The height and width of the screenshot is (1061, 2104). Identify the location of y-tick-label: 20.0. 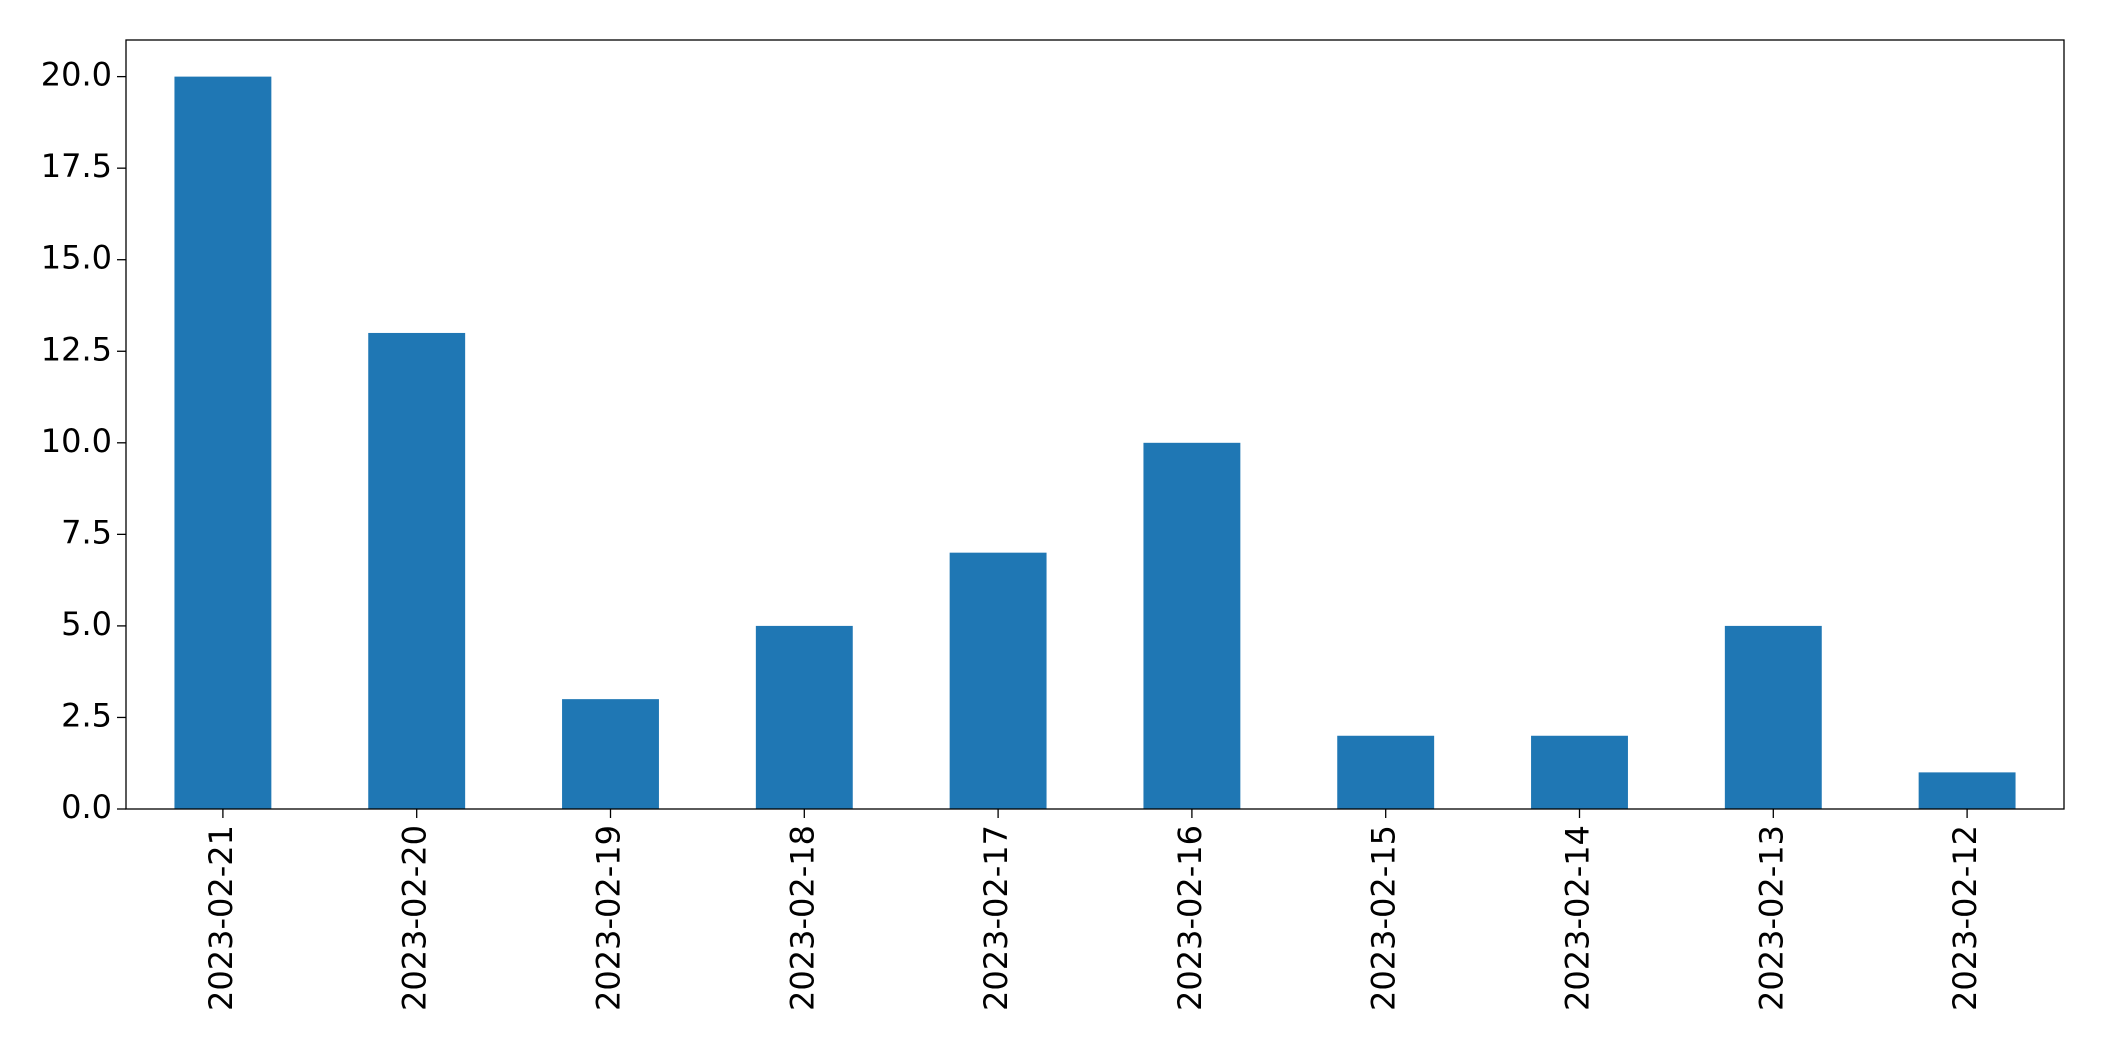
(76, 75).